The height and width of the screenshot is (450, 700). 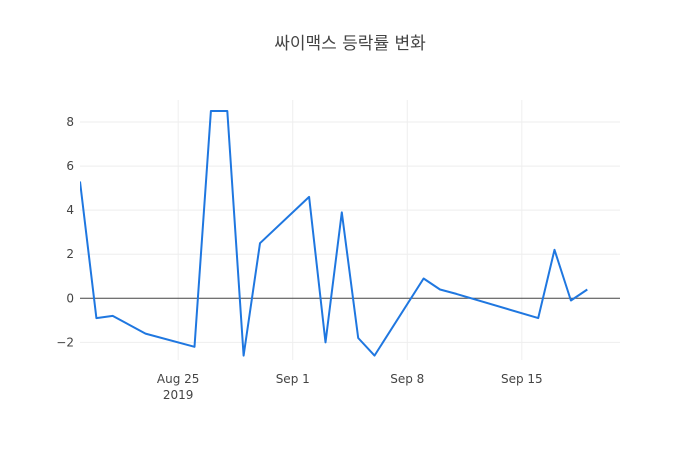 I want to click on y-tick-label: 8, so click(x=70, y=122).